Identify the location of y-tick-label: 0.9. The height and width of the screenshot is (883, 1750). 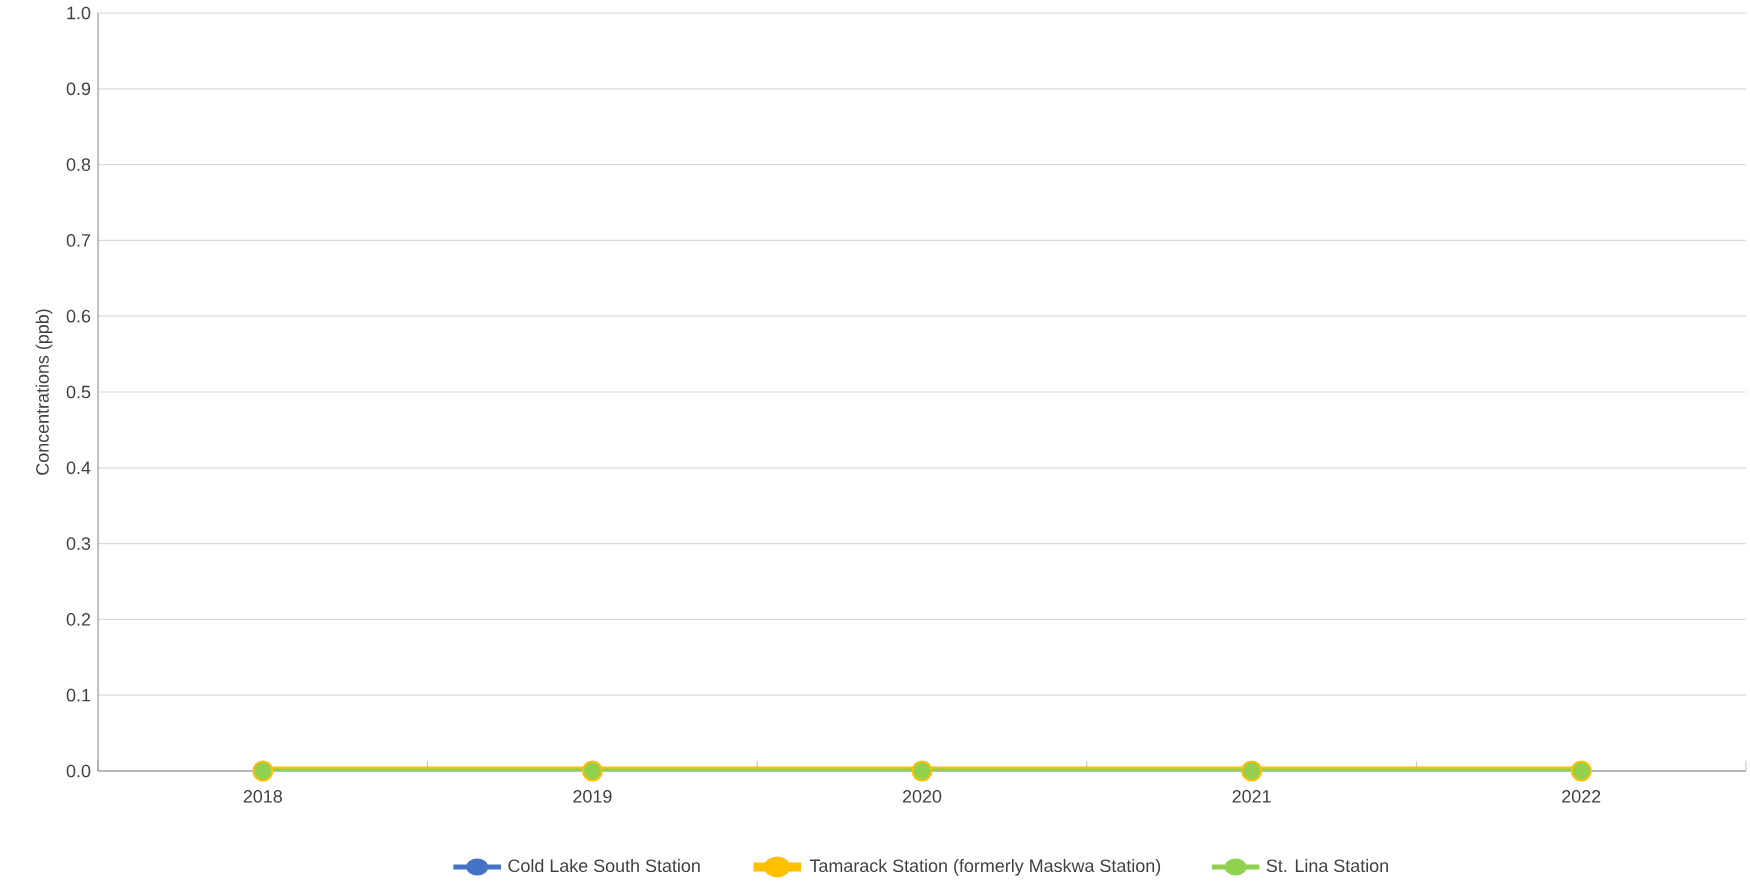
(78, 89).